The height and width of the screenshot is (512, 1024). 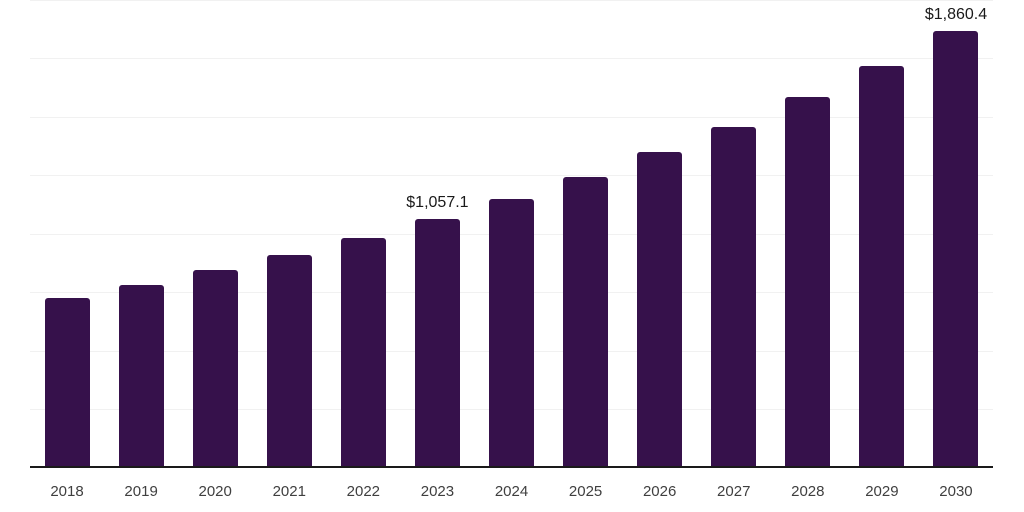 What do you see at coordinates (289, 233) in the screenshot?
I see `bar-slot-2021` at bounding box center [289, 233].